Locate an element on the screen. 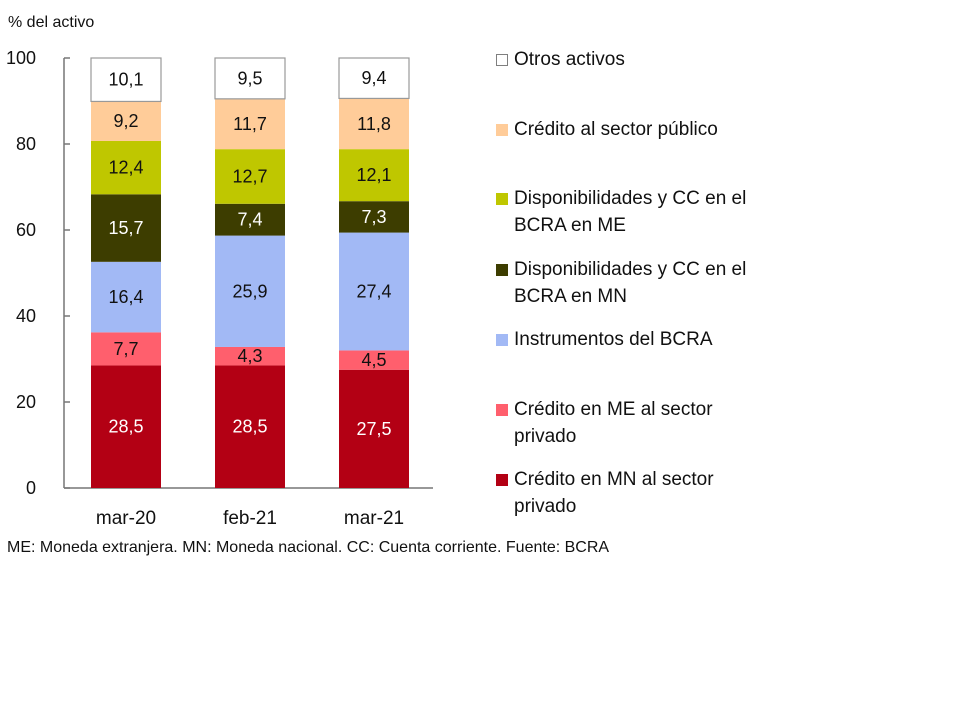 This screenshot has height=720, width=960. data-label: 12,7 is located at coordinates (249, 176).